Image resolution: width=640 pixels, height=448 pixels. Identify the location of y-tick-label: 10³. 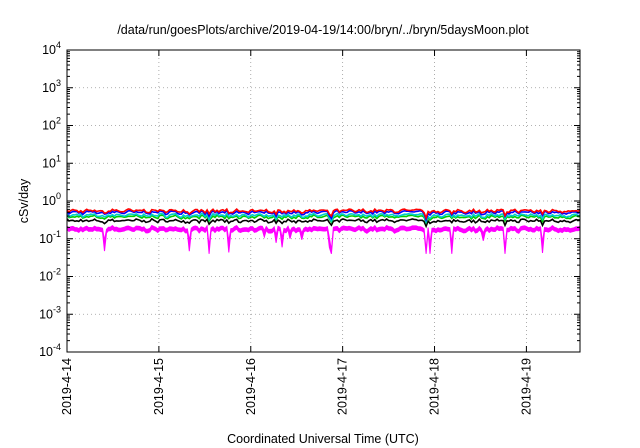
(51, 86).